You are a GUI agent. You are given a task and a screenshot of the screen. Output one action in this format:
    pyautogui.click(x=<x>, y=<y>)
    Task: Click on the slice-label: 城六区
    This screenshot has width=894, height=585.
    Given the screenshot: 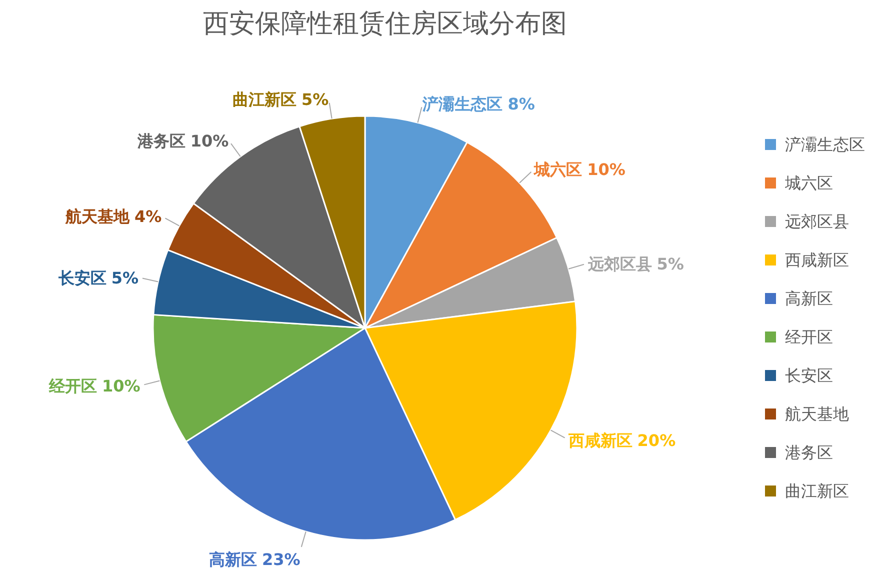 What is the action you would take?
    pyautogui.click(x=557, y=170)
    